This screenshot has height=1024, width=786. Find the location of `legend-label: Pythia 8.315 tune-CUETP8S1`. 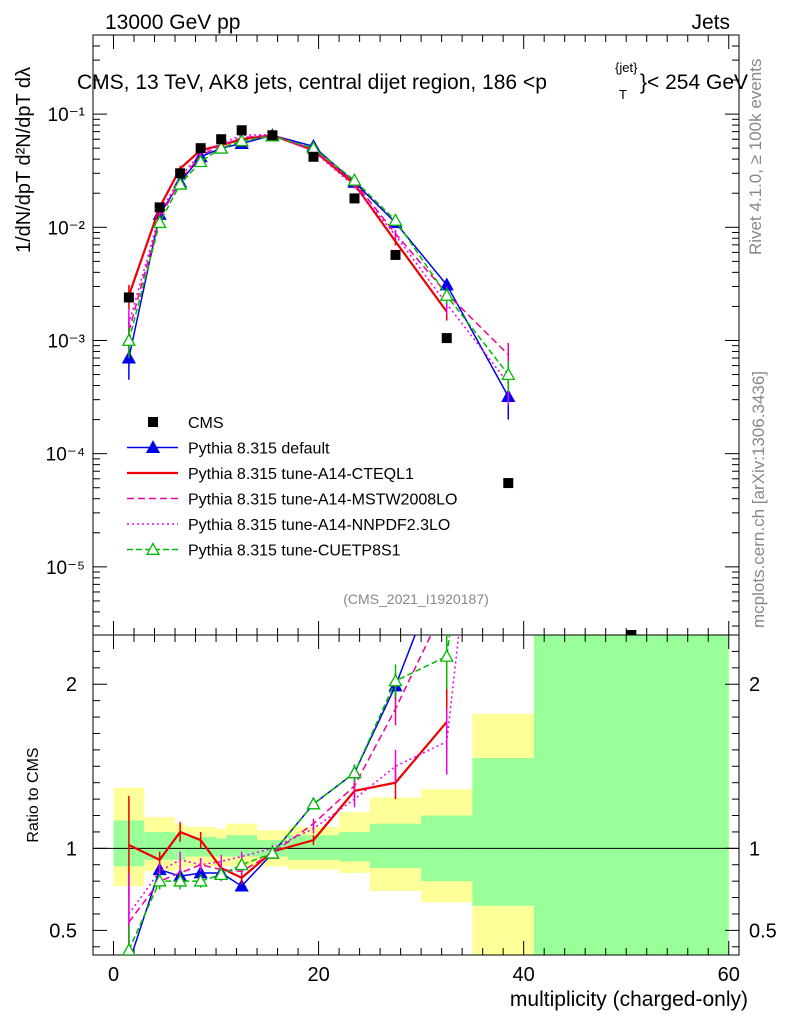

legend-label: Pythia 8.315 tune-CUETP8S1 is located at coordinates (294, 551).